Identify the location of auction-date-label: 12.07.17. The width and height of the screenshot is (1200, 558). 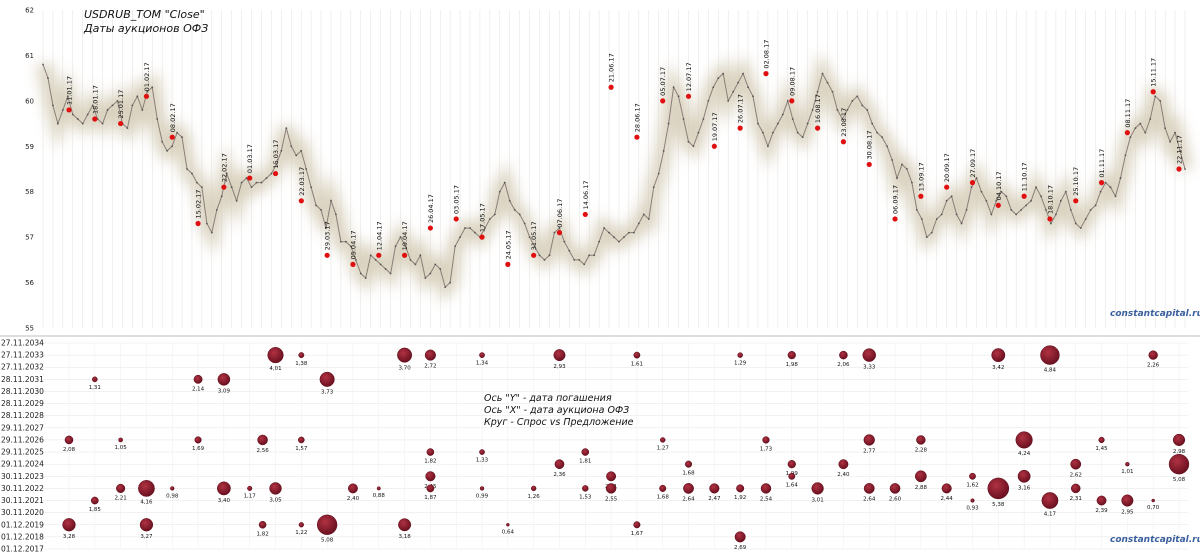
(689, 76).